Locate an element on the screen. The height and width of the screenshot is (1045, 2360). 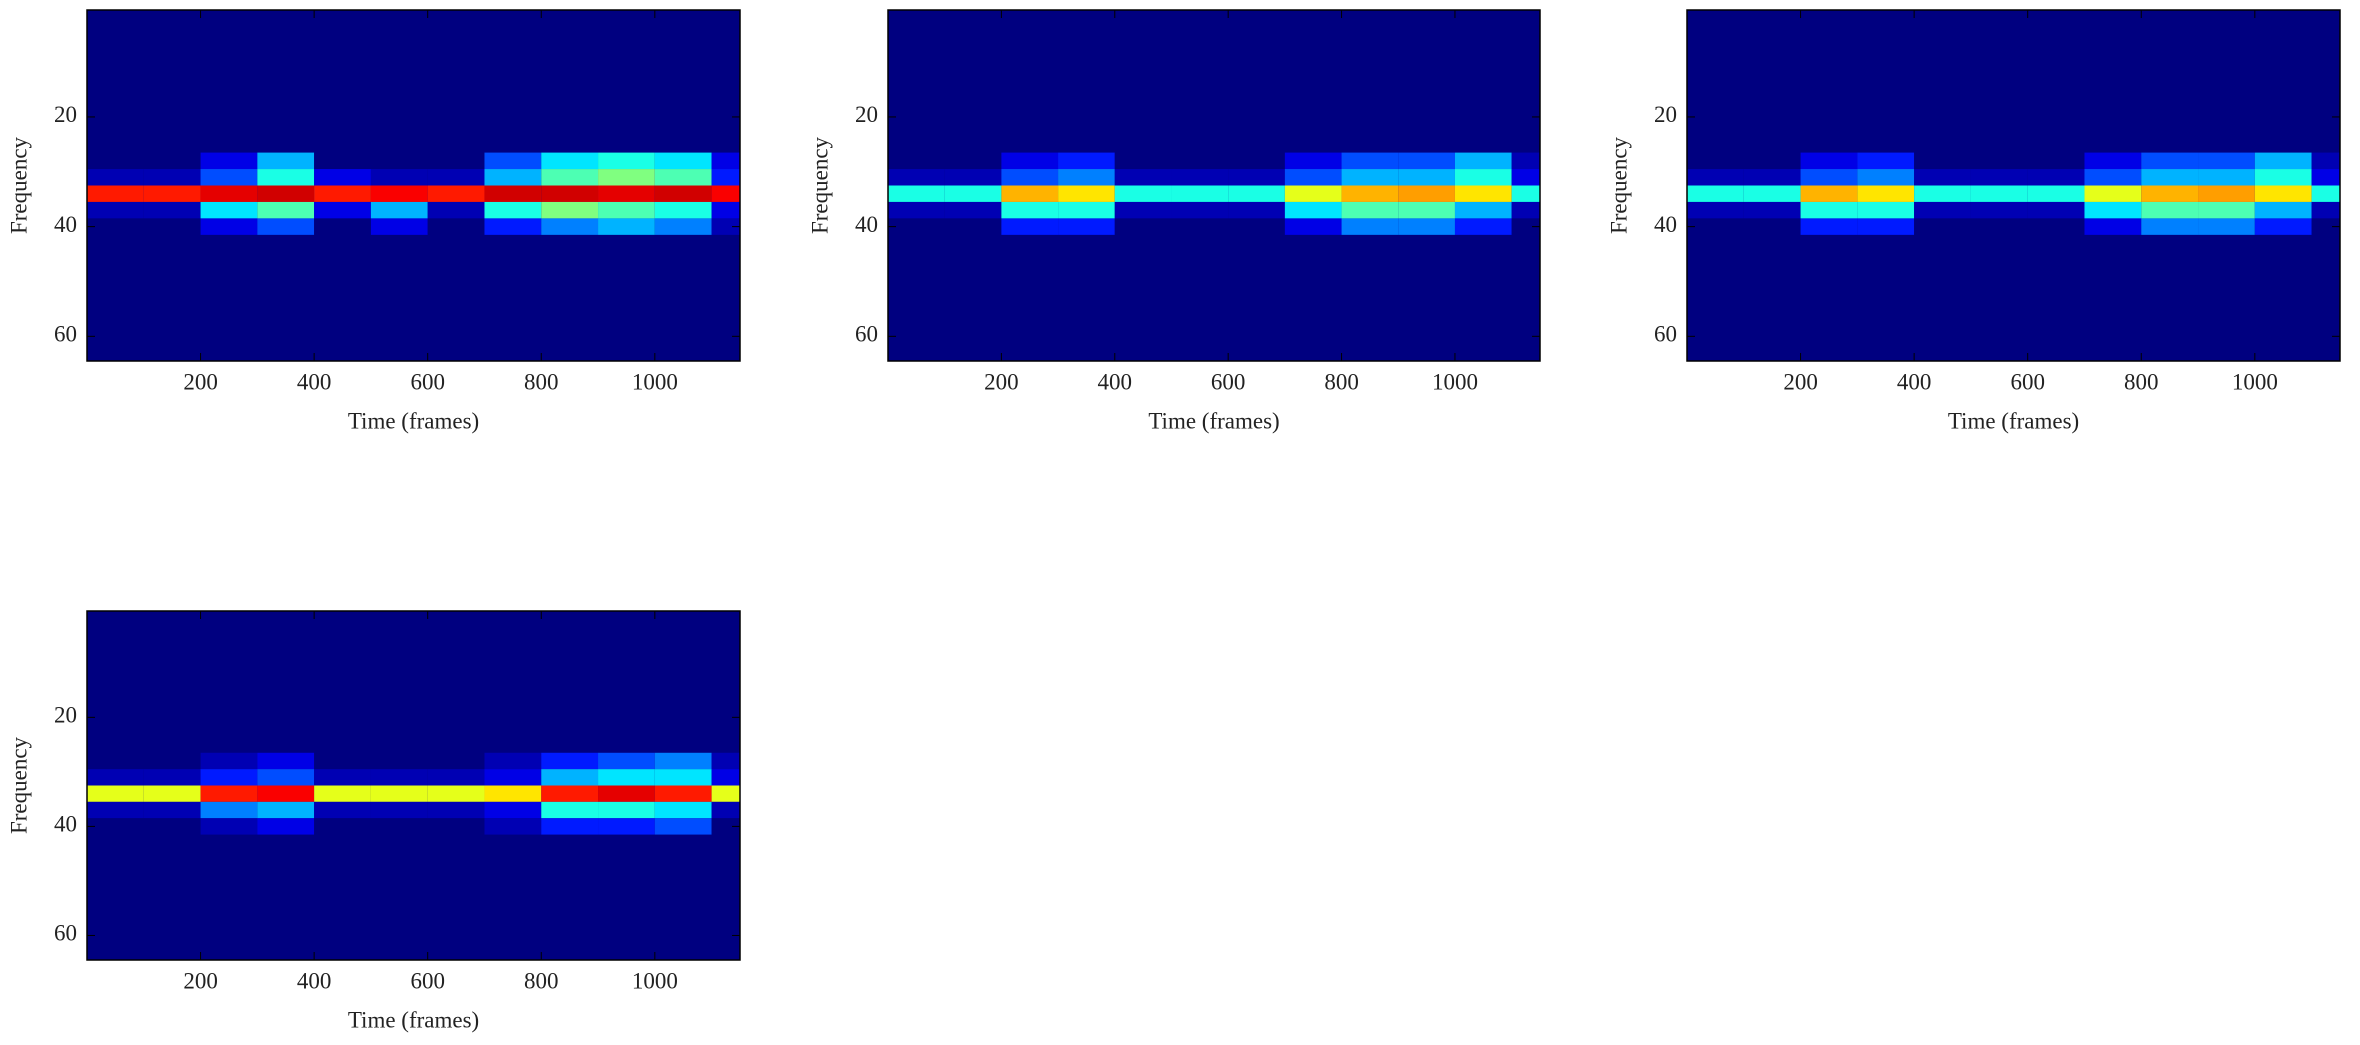
y-tick-label: 40 is located at coordinates (65, 824).